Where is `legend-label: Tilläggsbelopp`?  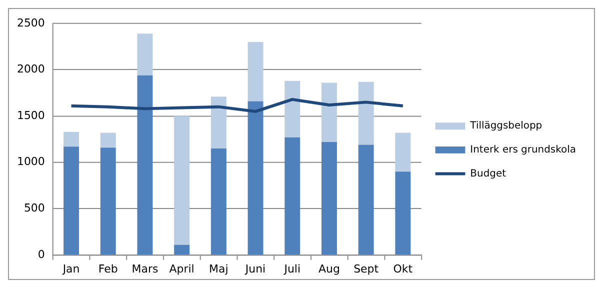 legend-label: Tilläggsbelopp is located at coordinates (505, 126).